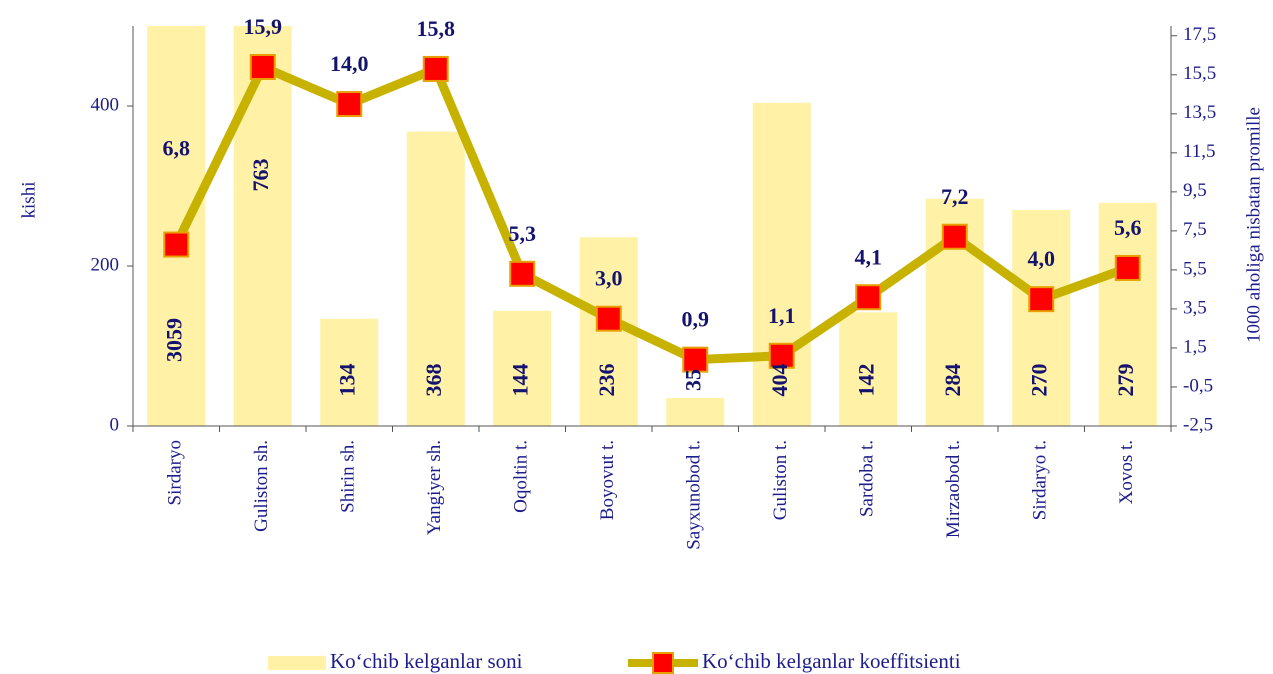 The height and width of the screenshot is (674, 1273). What do you see at coordinates (1199, 112) in the screenshot?
I see `y2-tick-label: 13,5` at bounding box center [1199, 112].